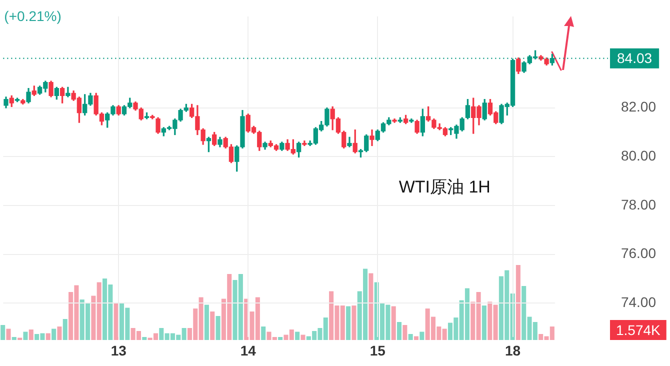 This screenshot has width=670, height=366. I want to click on x-tick-label: 18, so click(512, 350).